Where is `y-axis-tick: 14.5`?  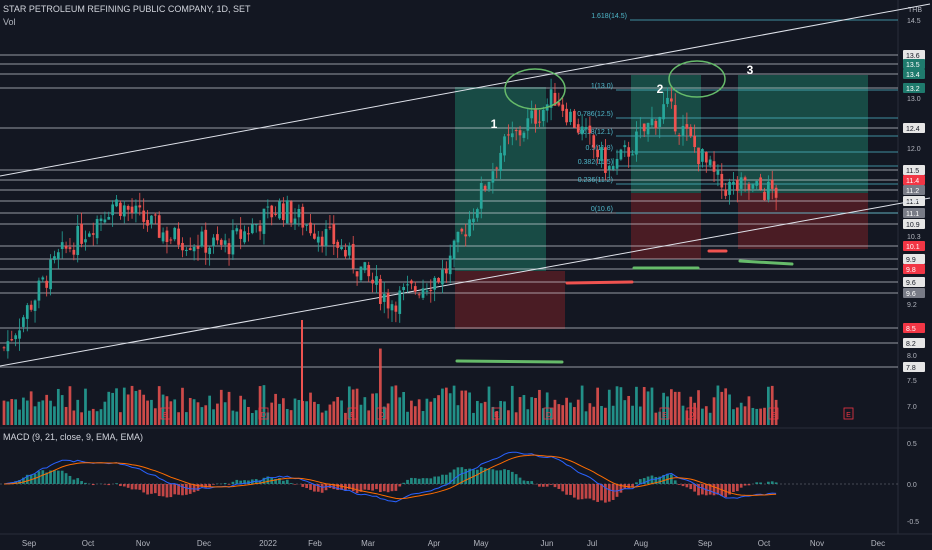 y-axis-tick: 14.5 is located at coordinates (914, 21).